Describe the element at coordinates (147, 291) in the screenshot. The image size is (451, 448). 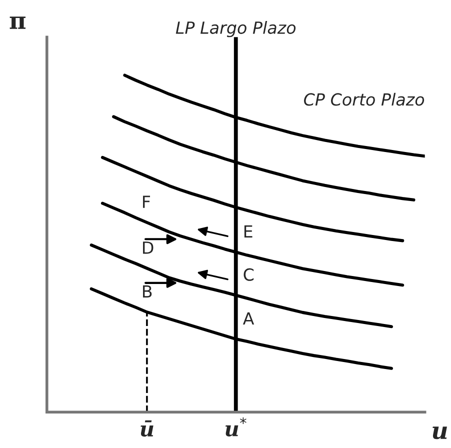
I see `annotation: B` at that location.